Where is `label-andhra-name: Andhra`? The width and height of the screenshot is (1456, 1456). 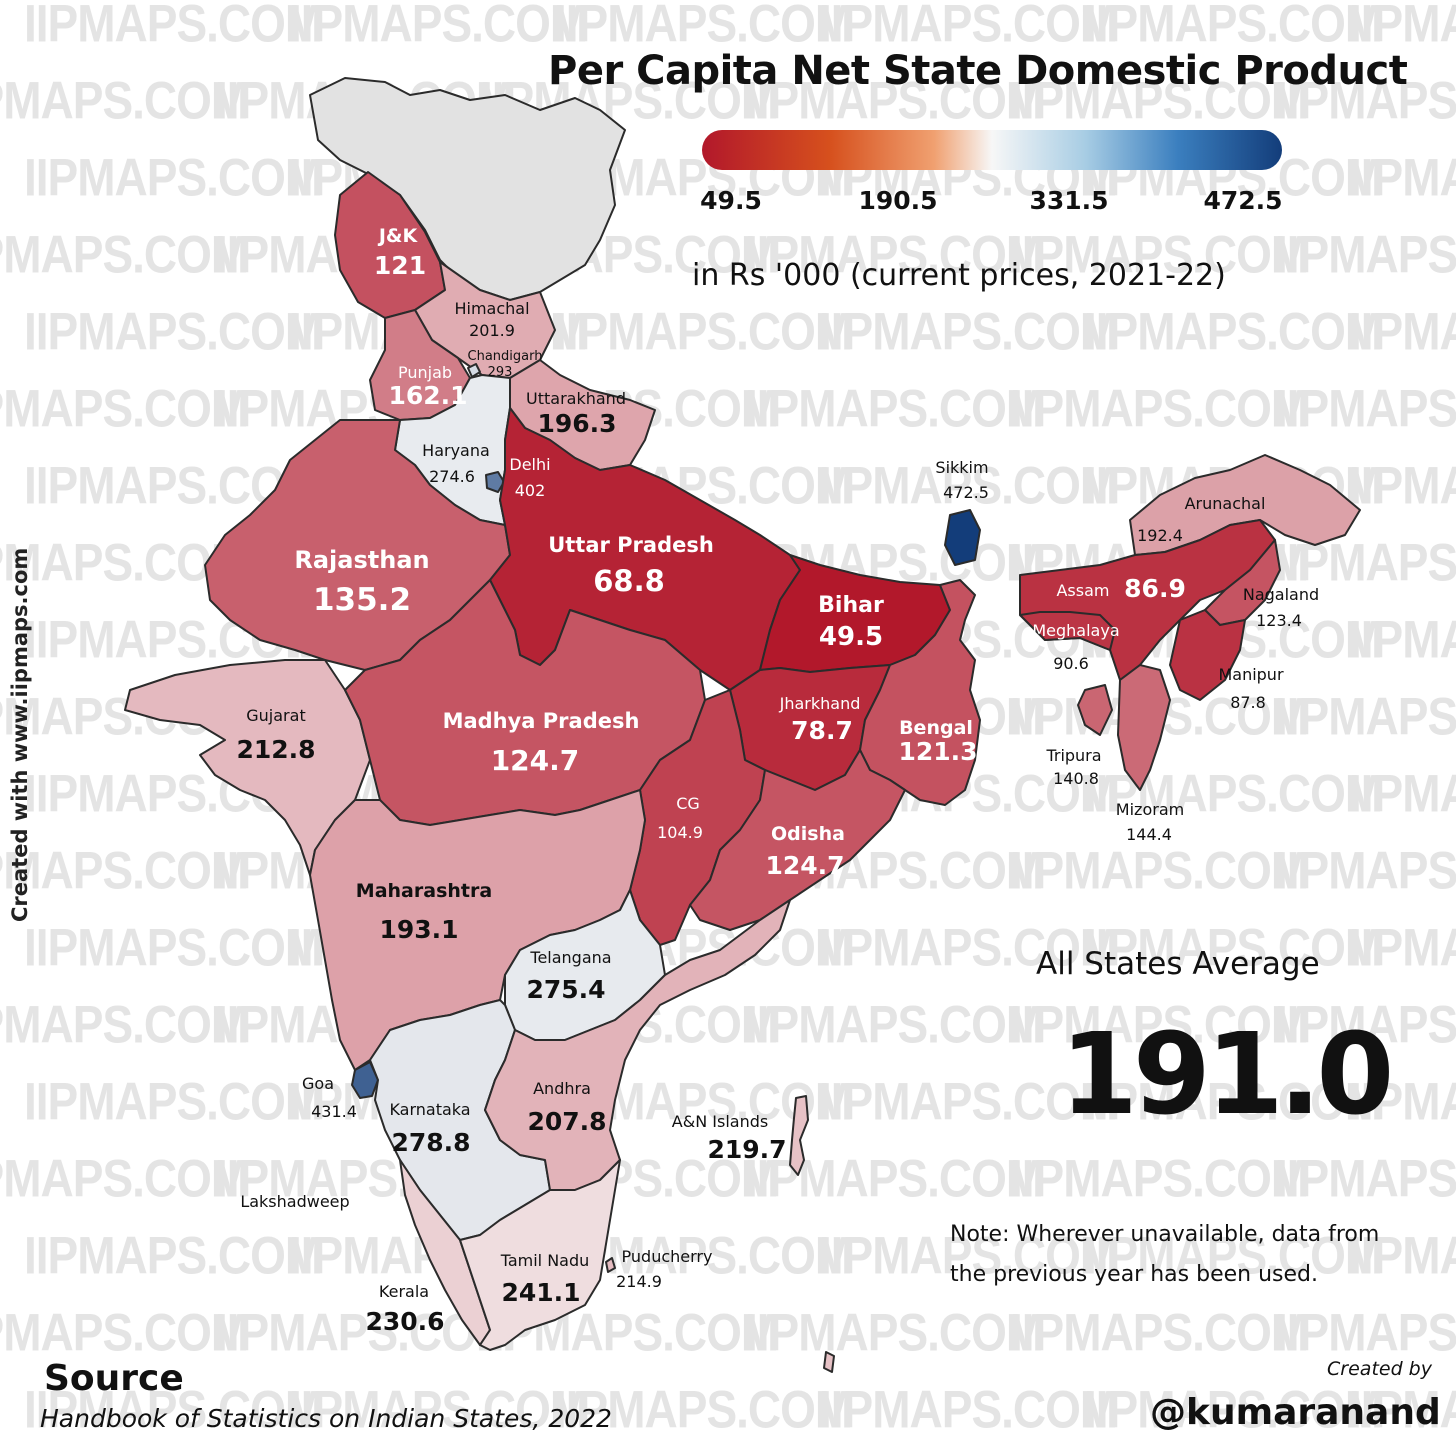 label-andhra-name: Andhra is located at coordinates (562, 1088).